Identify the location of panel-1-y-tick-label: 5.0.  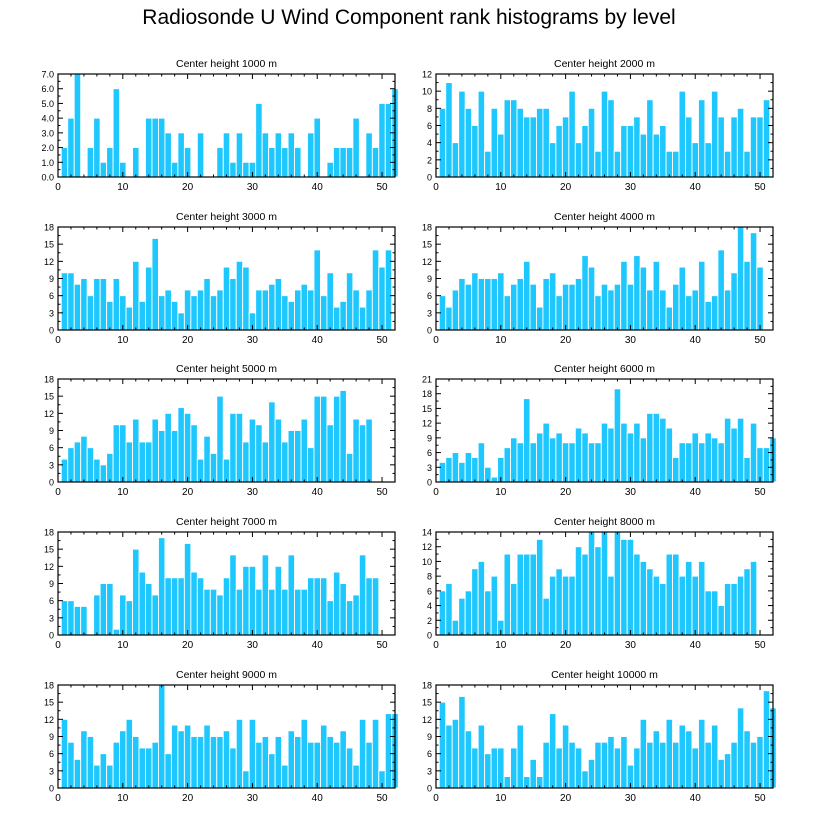
(47, 104).